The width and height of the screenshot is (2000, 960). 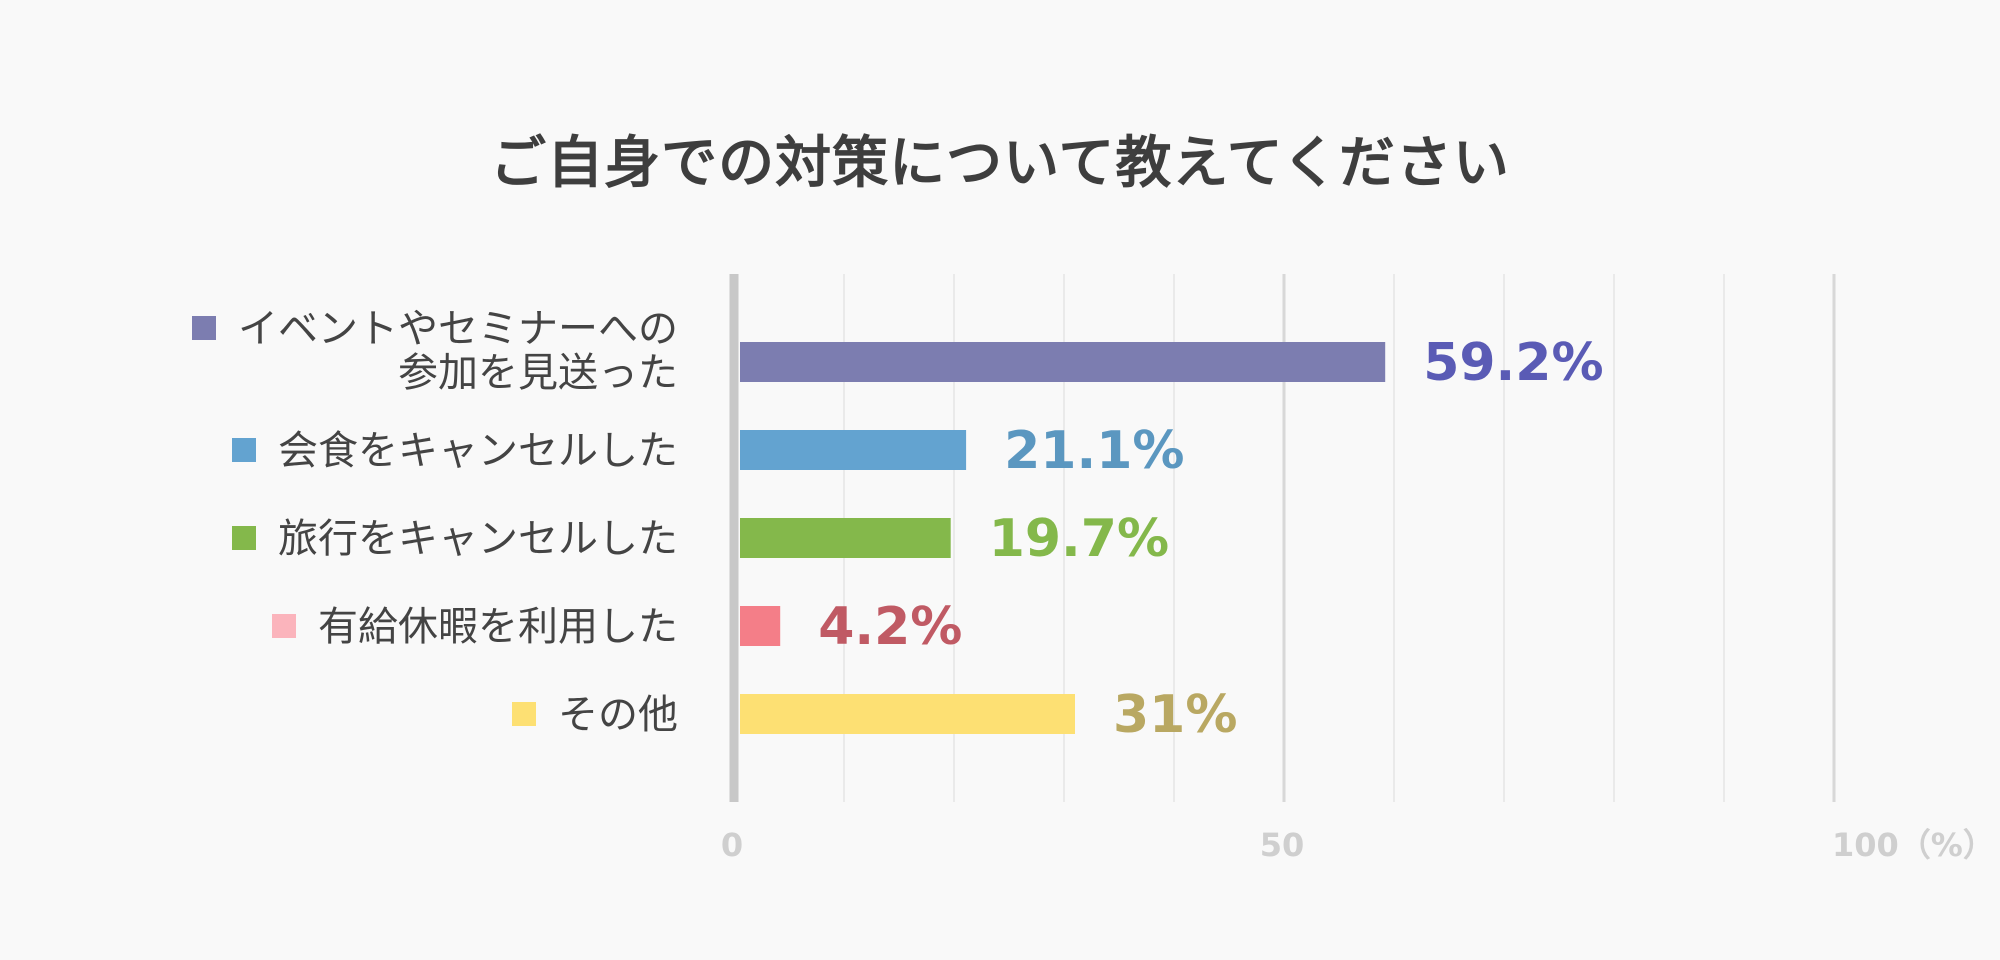 What do you see at coordinates (1282, 845) in the screenshot?
I see `x-tick-label: 50` at bounding box center [1282, 845].